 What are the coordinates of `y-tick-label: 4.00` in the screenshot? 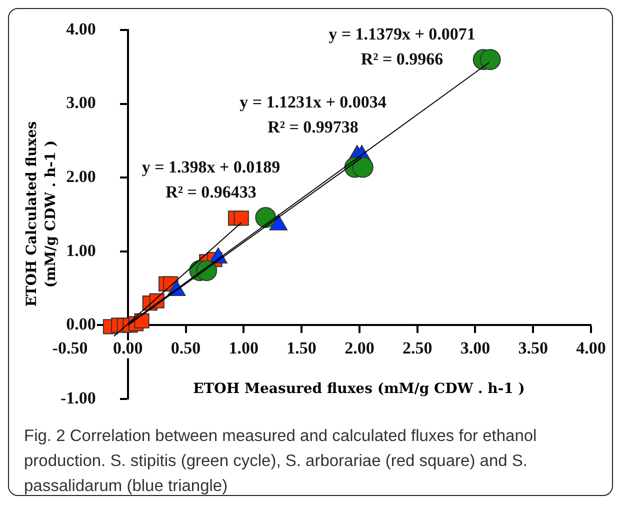 It's located at (81, 28).